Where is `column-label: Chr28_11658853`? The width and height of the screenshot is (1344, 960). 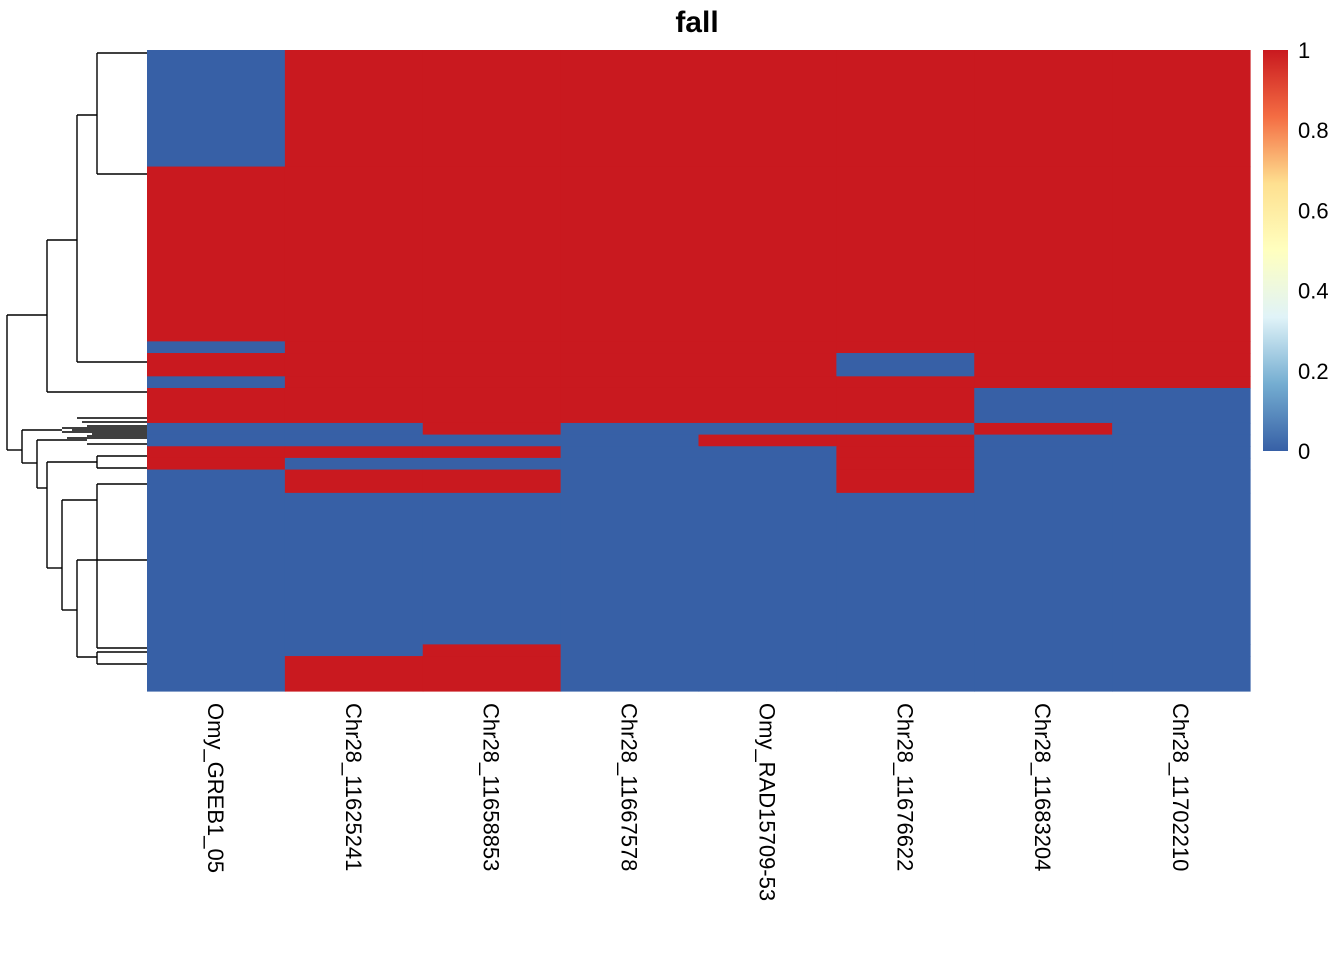 column-label: Chr28_11658853 is located at coordinates (491, 787).